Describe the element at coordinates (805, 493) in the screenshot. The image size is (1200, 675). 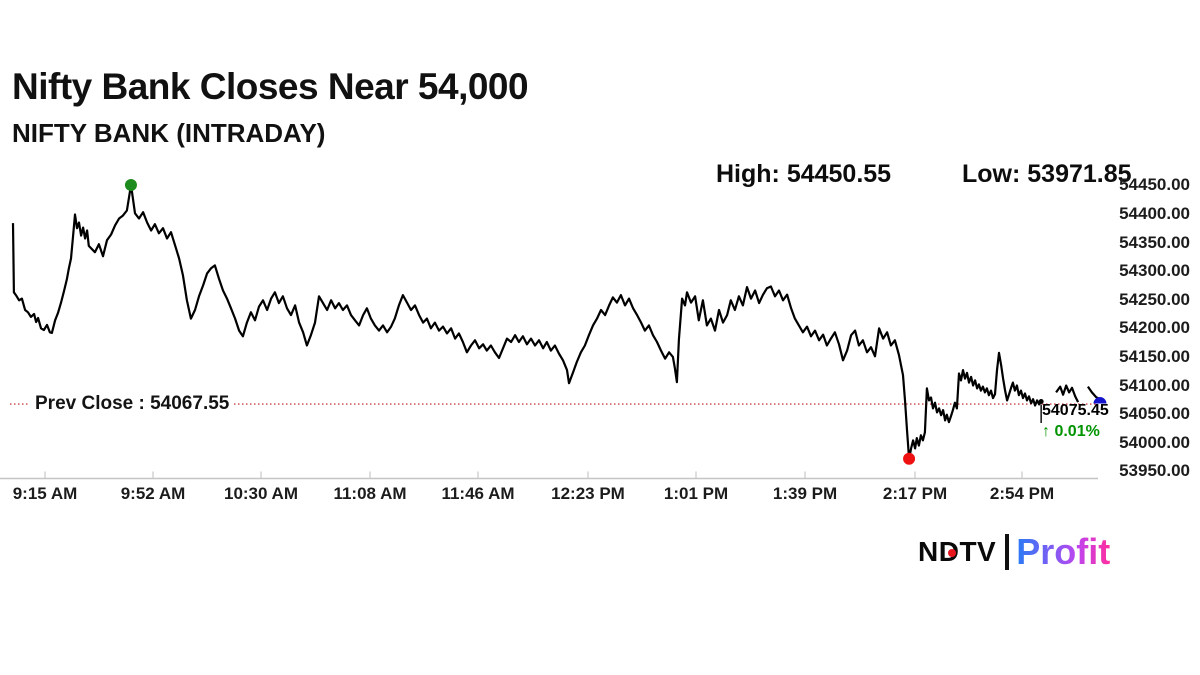
I see `x-axis-label: 1:39 PM` at that location.